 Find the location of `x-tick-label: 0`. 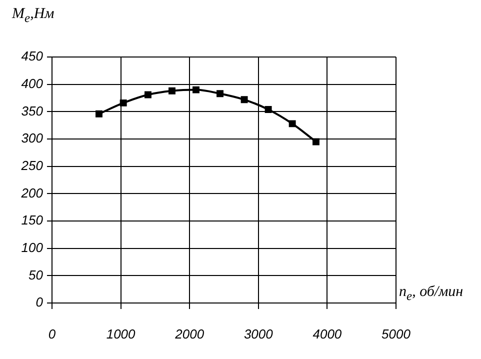

x-tick-label: 0 is located at coordinates (52, 334).